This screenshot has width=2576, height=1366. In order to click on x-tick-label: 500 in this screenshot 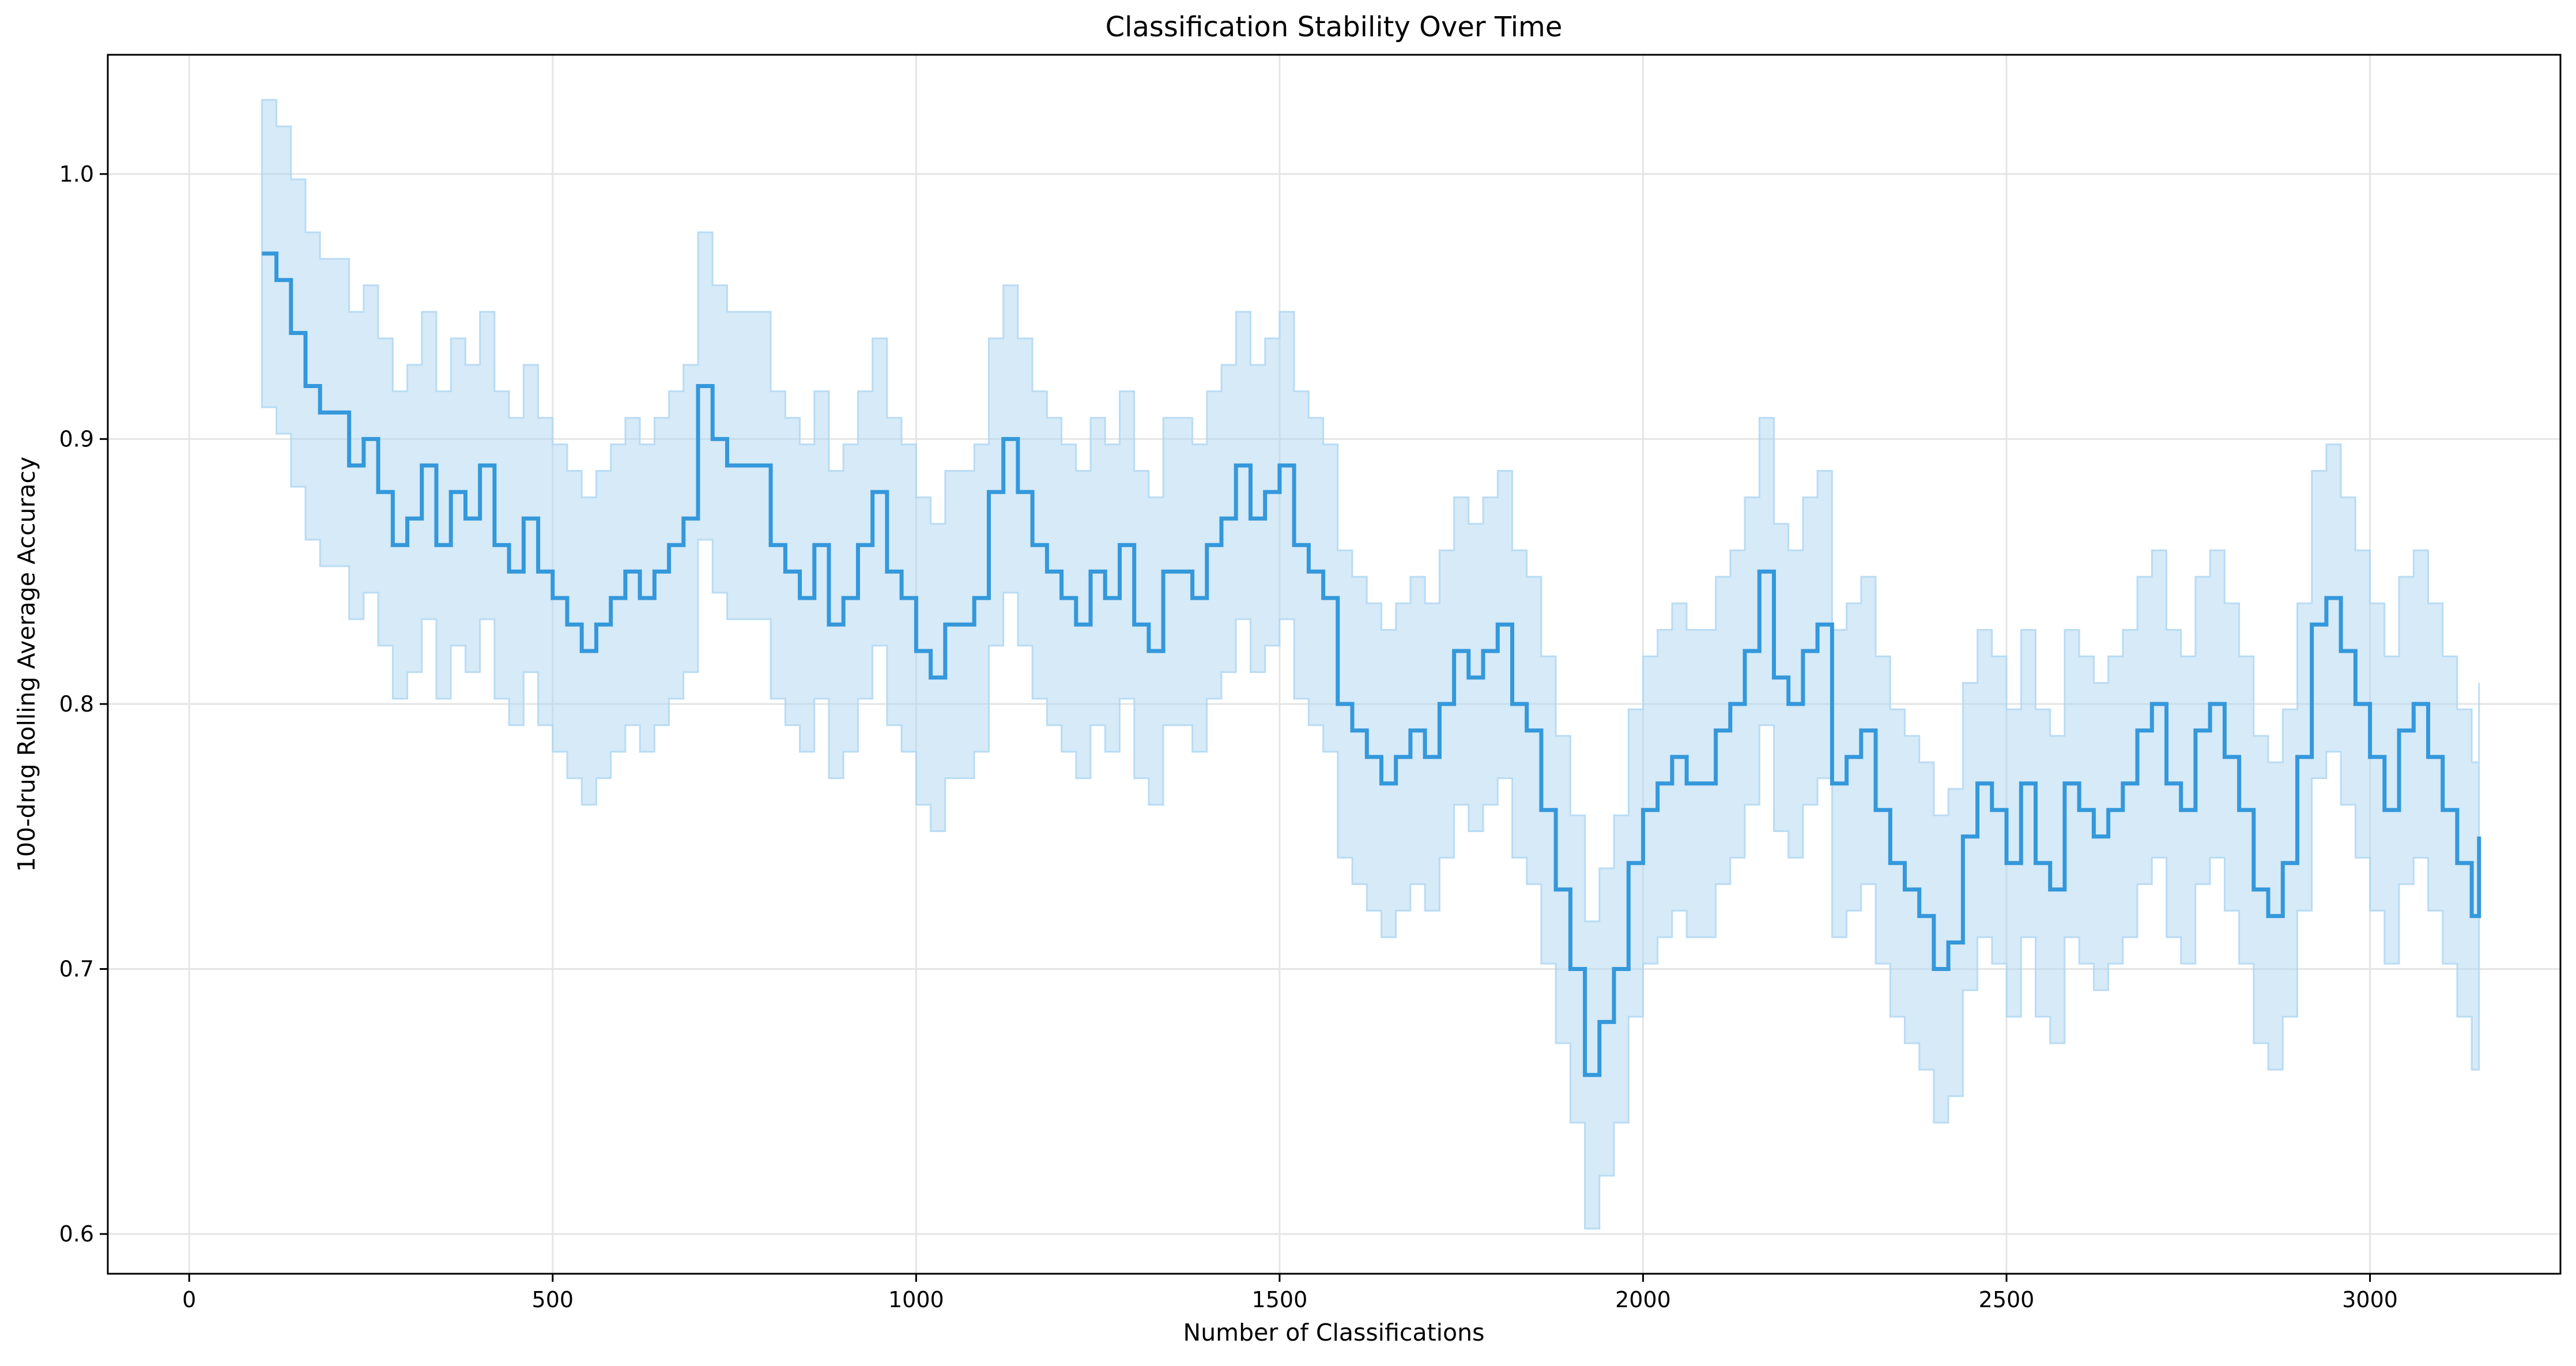, I will do `click(553, 1299)`.